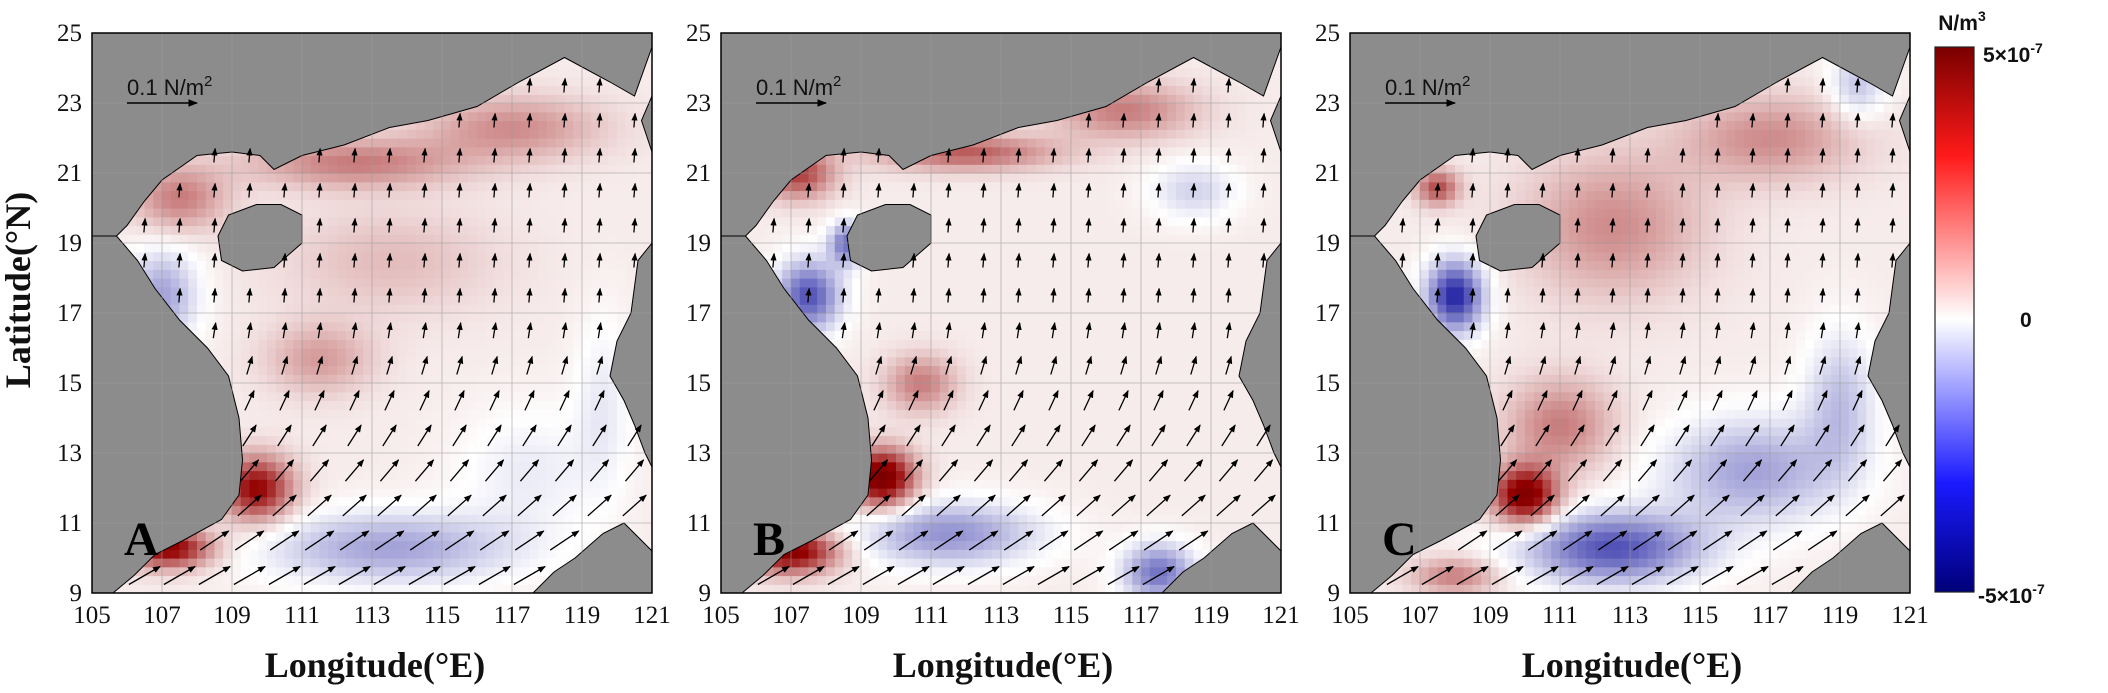 The image size is (2108, 693). I want to click on x-tick-label: 111, so click(302, 615).